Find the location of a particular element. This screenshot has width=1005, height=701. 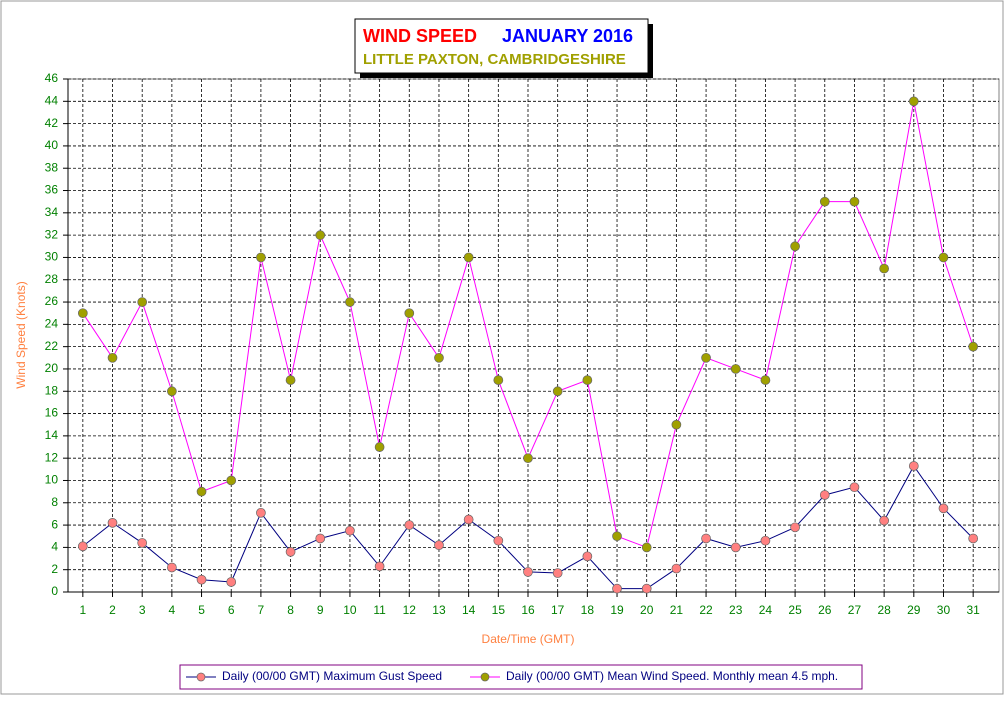

y-tick-label: 38 is located at coordinates (52, 167).